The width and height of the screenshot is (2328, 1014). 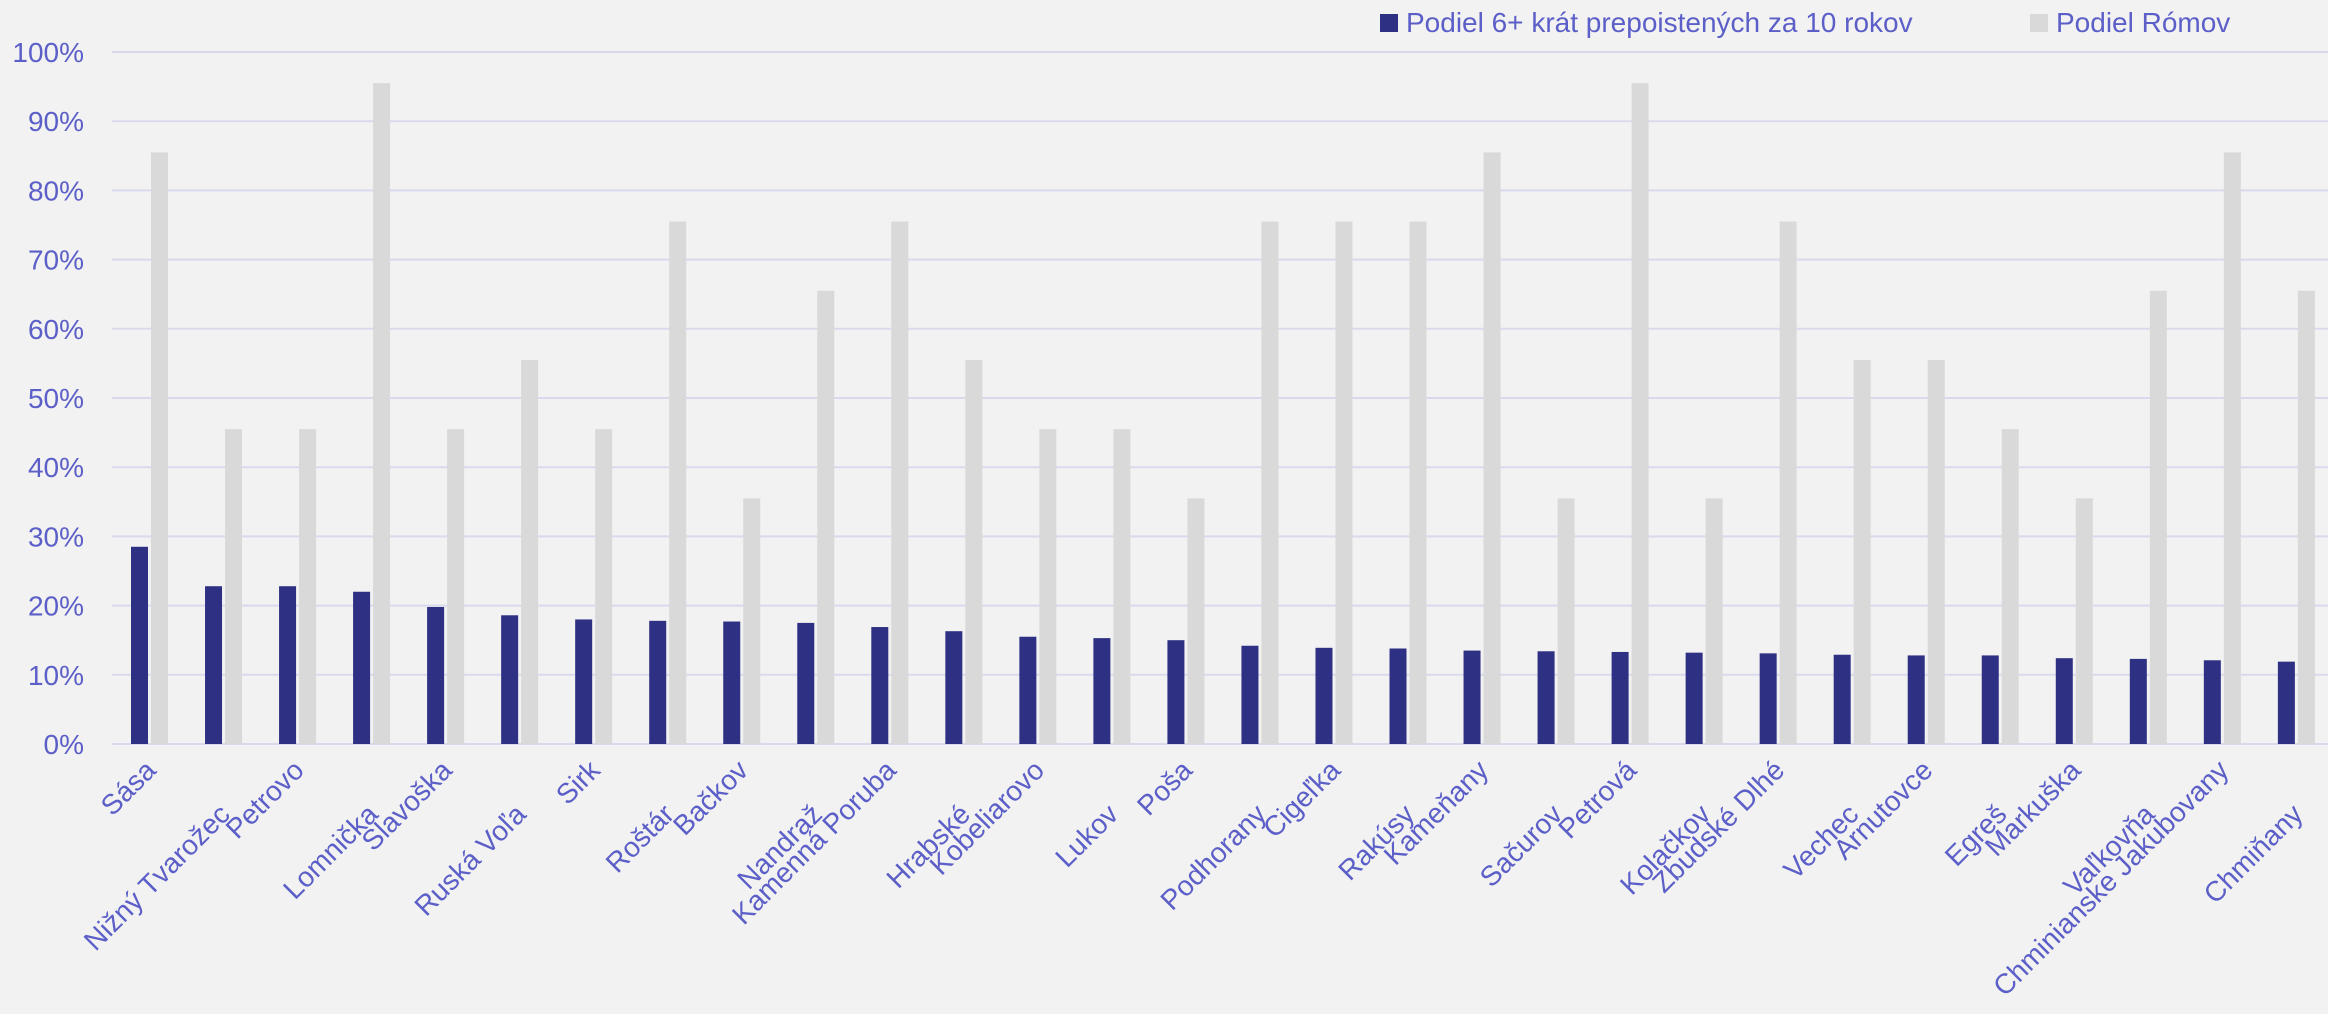 I want to click on x-tick-label: Lomnička, so click(x=330, y=851).